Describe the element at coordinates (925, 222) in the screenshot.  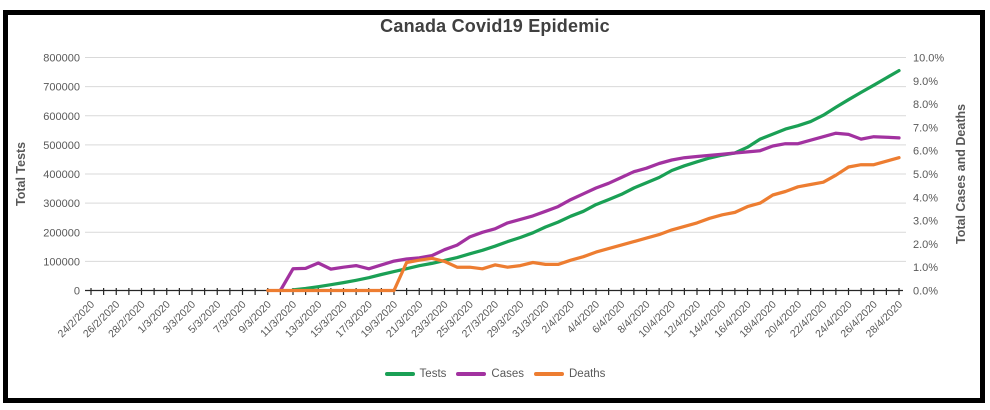
I see `right-axis-tick-label: 3.0%` at that location.